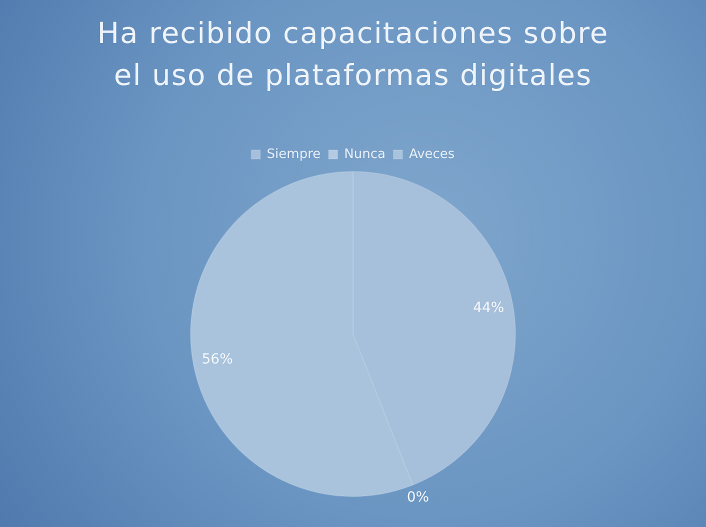  Describe the element at coordinates (431, 154) in the screenshot. I see `legend-label: Aveces` at that location.